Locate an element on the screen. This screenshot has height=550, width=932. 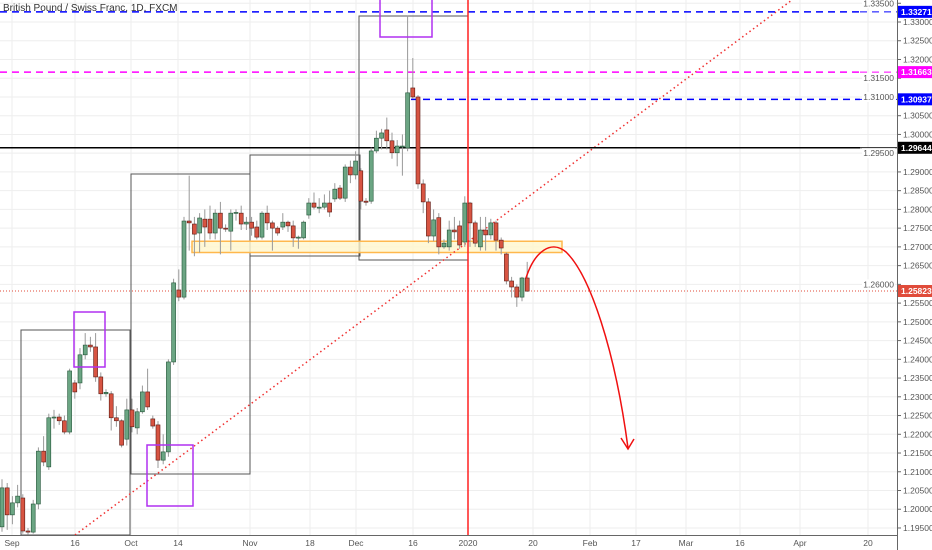
support-zone is located at coordinates (377, 247).